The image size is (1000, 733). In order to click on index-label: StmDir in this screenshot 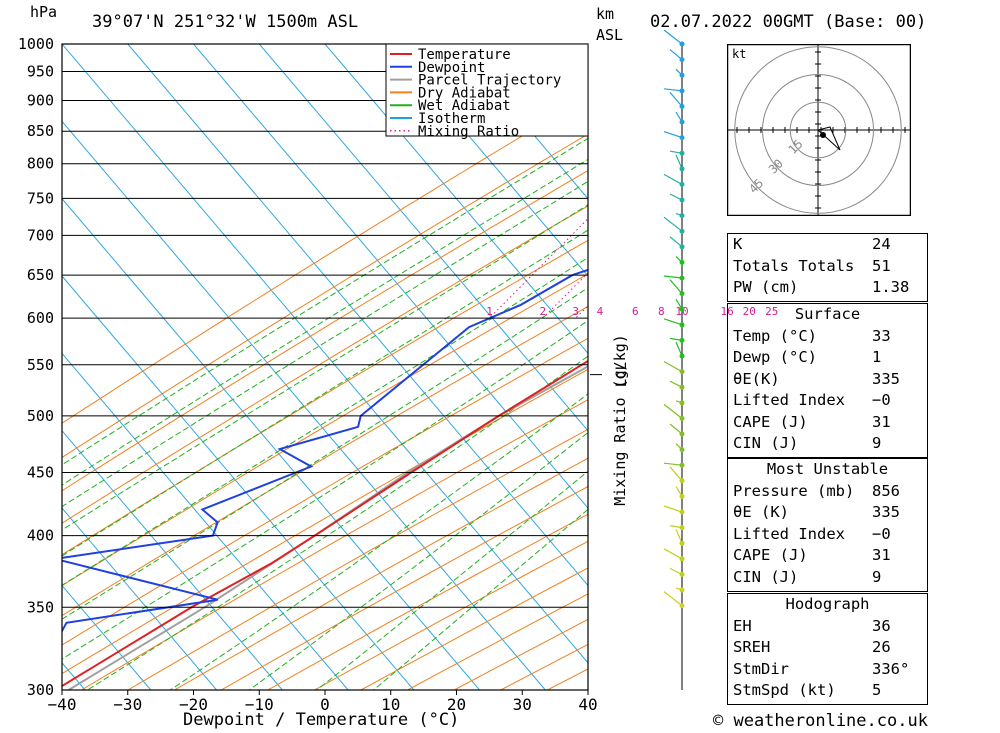, I will do `click(761, 668)`.